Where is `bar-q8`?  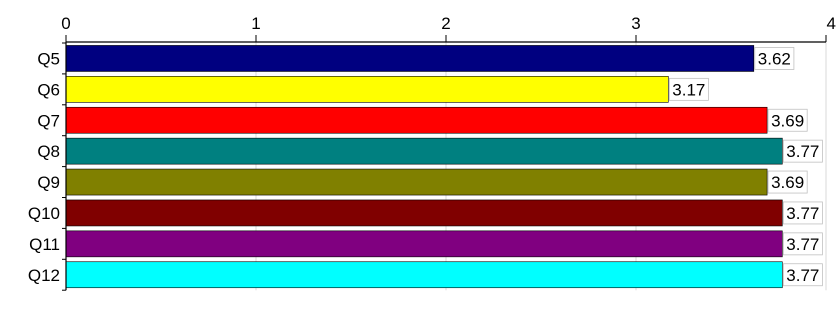 bar-q8 is located at coordinates (424, 151).